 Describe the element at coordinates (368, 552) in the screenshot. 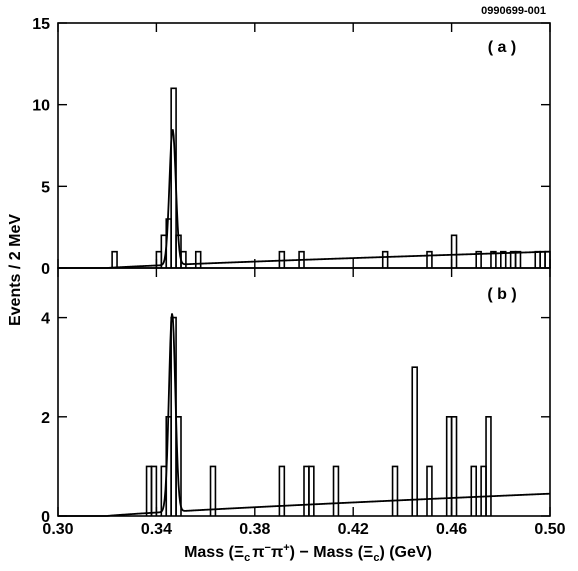

I see `x-title-xi-2: Ξ` at that location.